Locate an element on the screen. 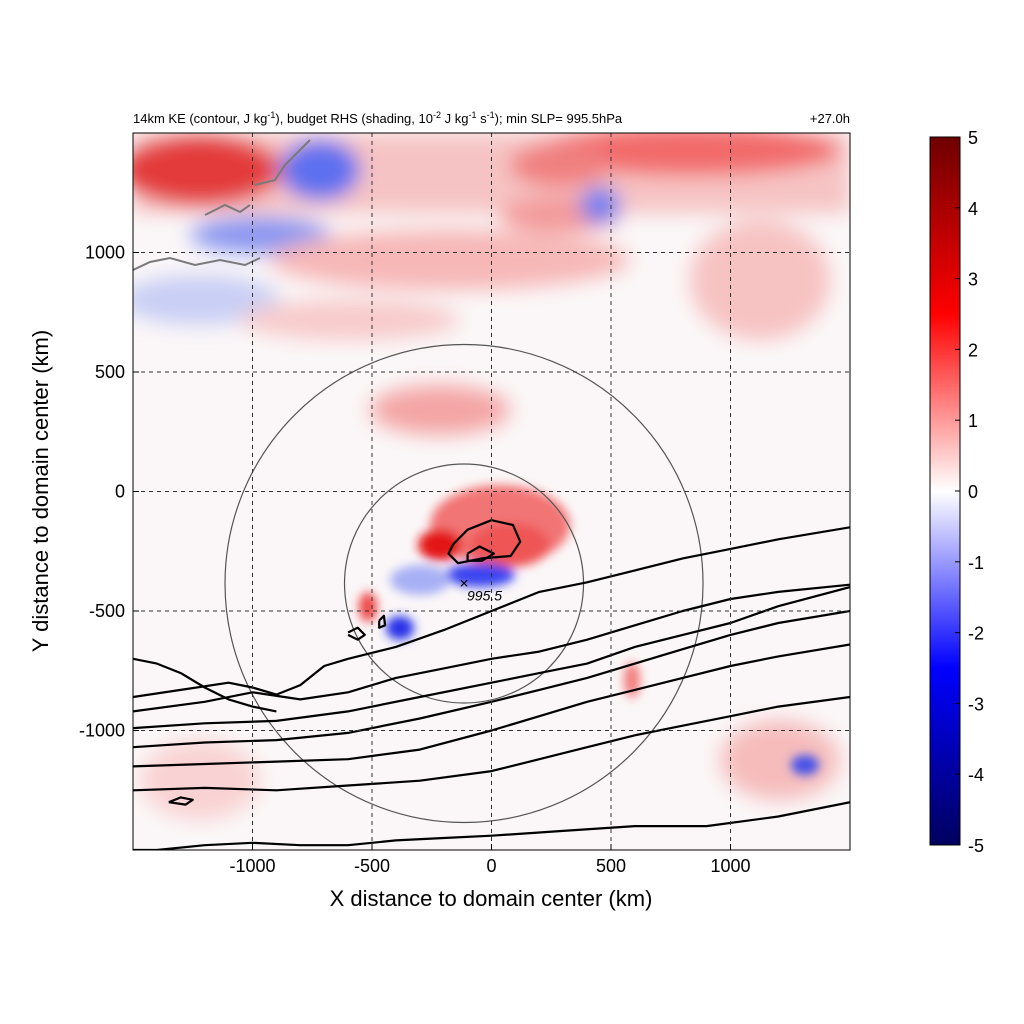  storm-marker: × 995.5 is located at coordinates (480, 590).